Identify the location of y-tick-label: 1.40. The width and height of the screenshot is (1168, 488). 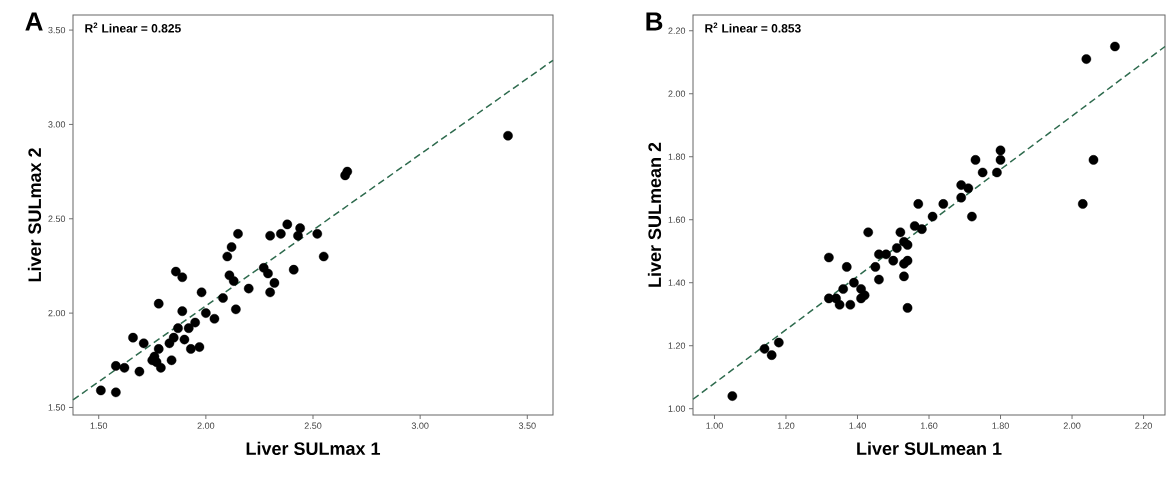
(677, 282).